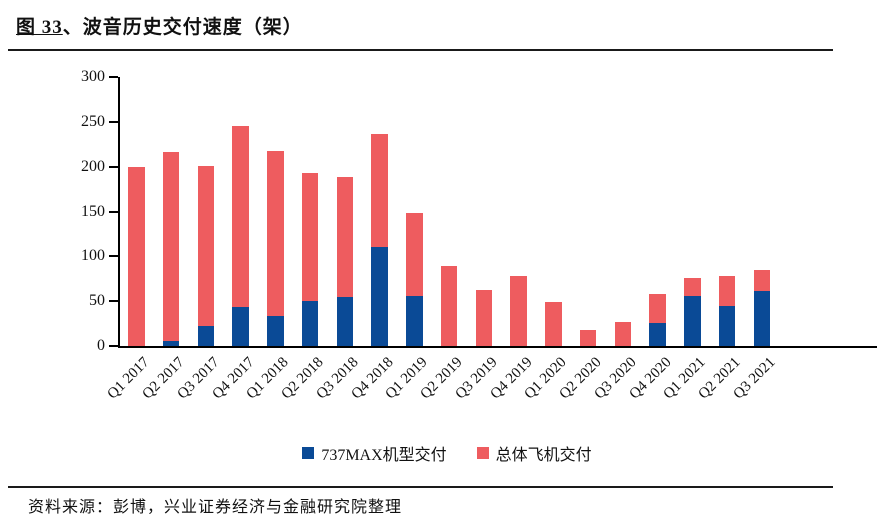 This screenshot has width=894, height=528. I want to click on y-axis-tick-label: 50, so click(97, 301).